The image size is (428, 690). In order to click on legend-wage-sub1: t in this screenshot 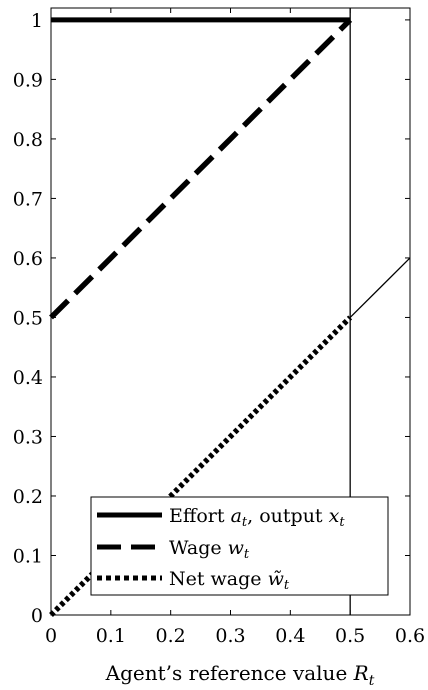, I will do `click(247, 554)`.